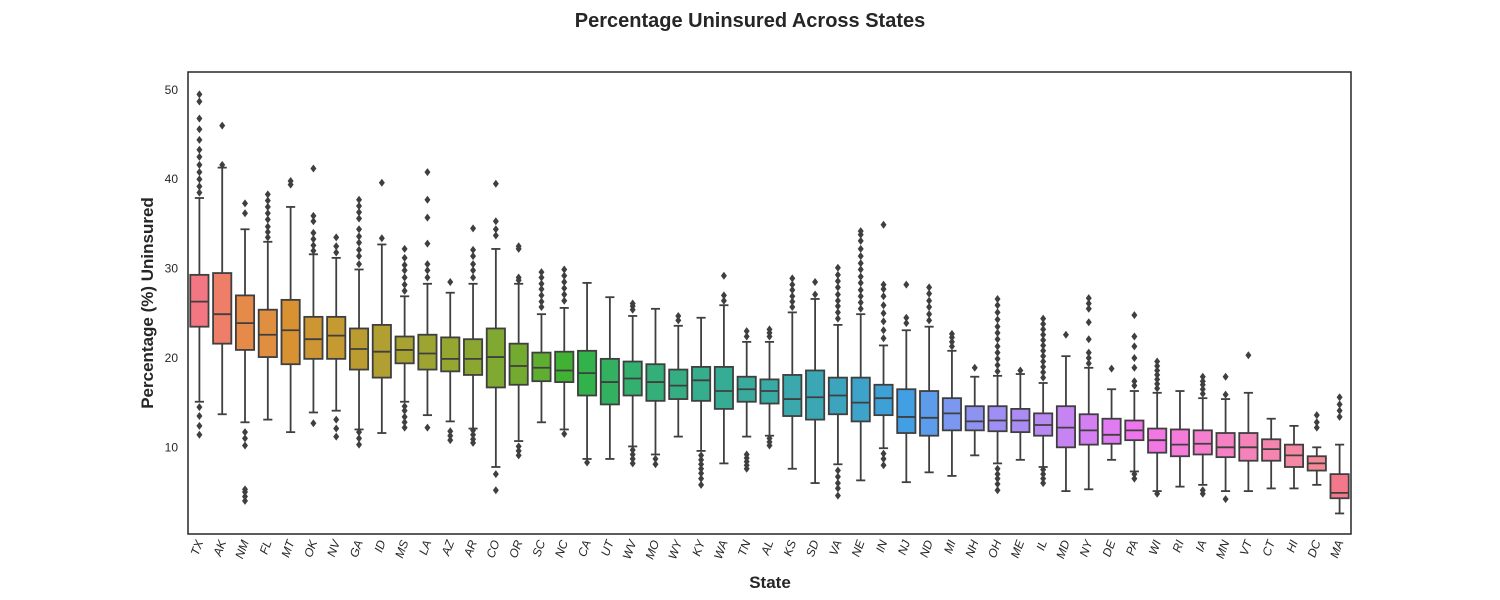  What do you see at coordinates (1223, 549) in the screenshot?
I see `x-tick-label: MN` at bounding box center [1223, 549].